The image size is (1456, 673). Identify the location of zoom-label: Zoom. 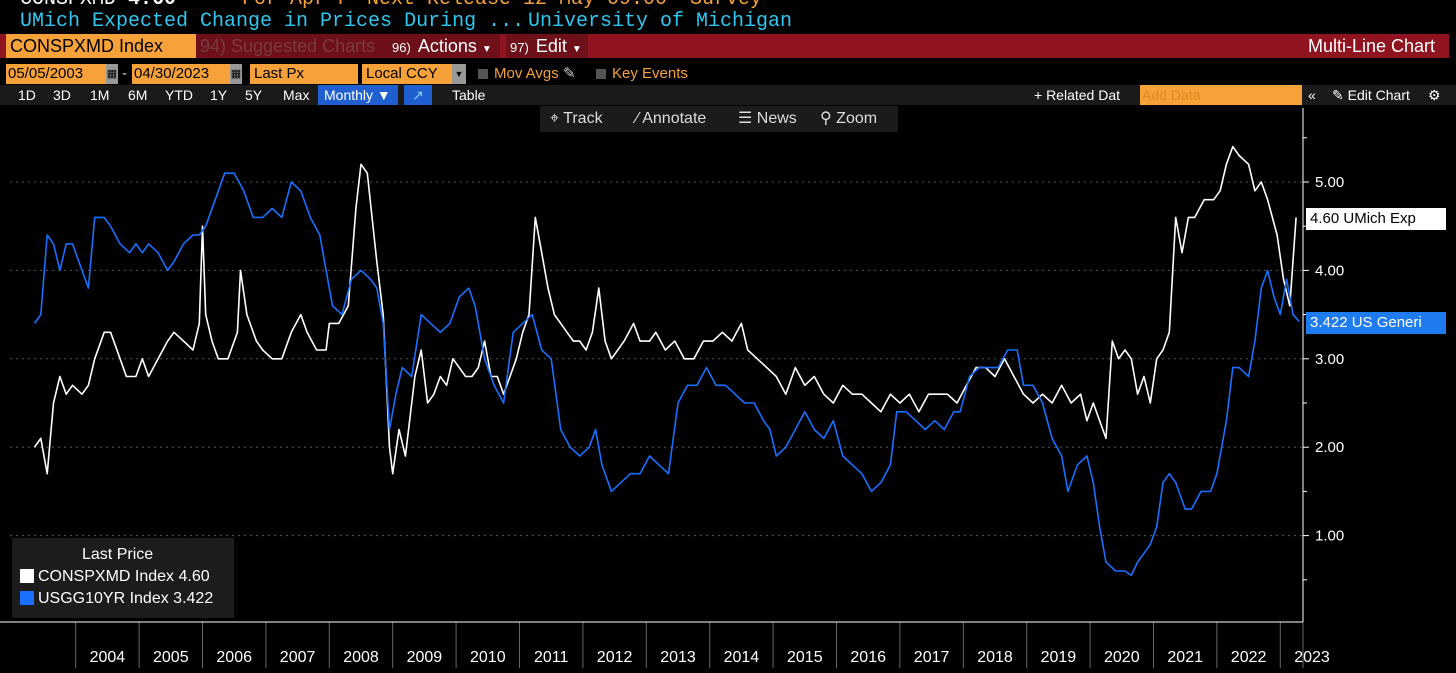
(857, 118).